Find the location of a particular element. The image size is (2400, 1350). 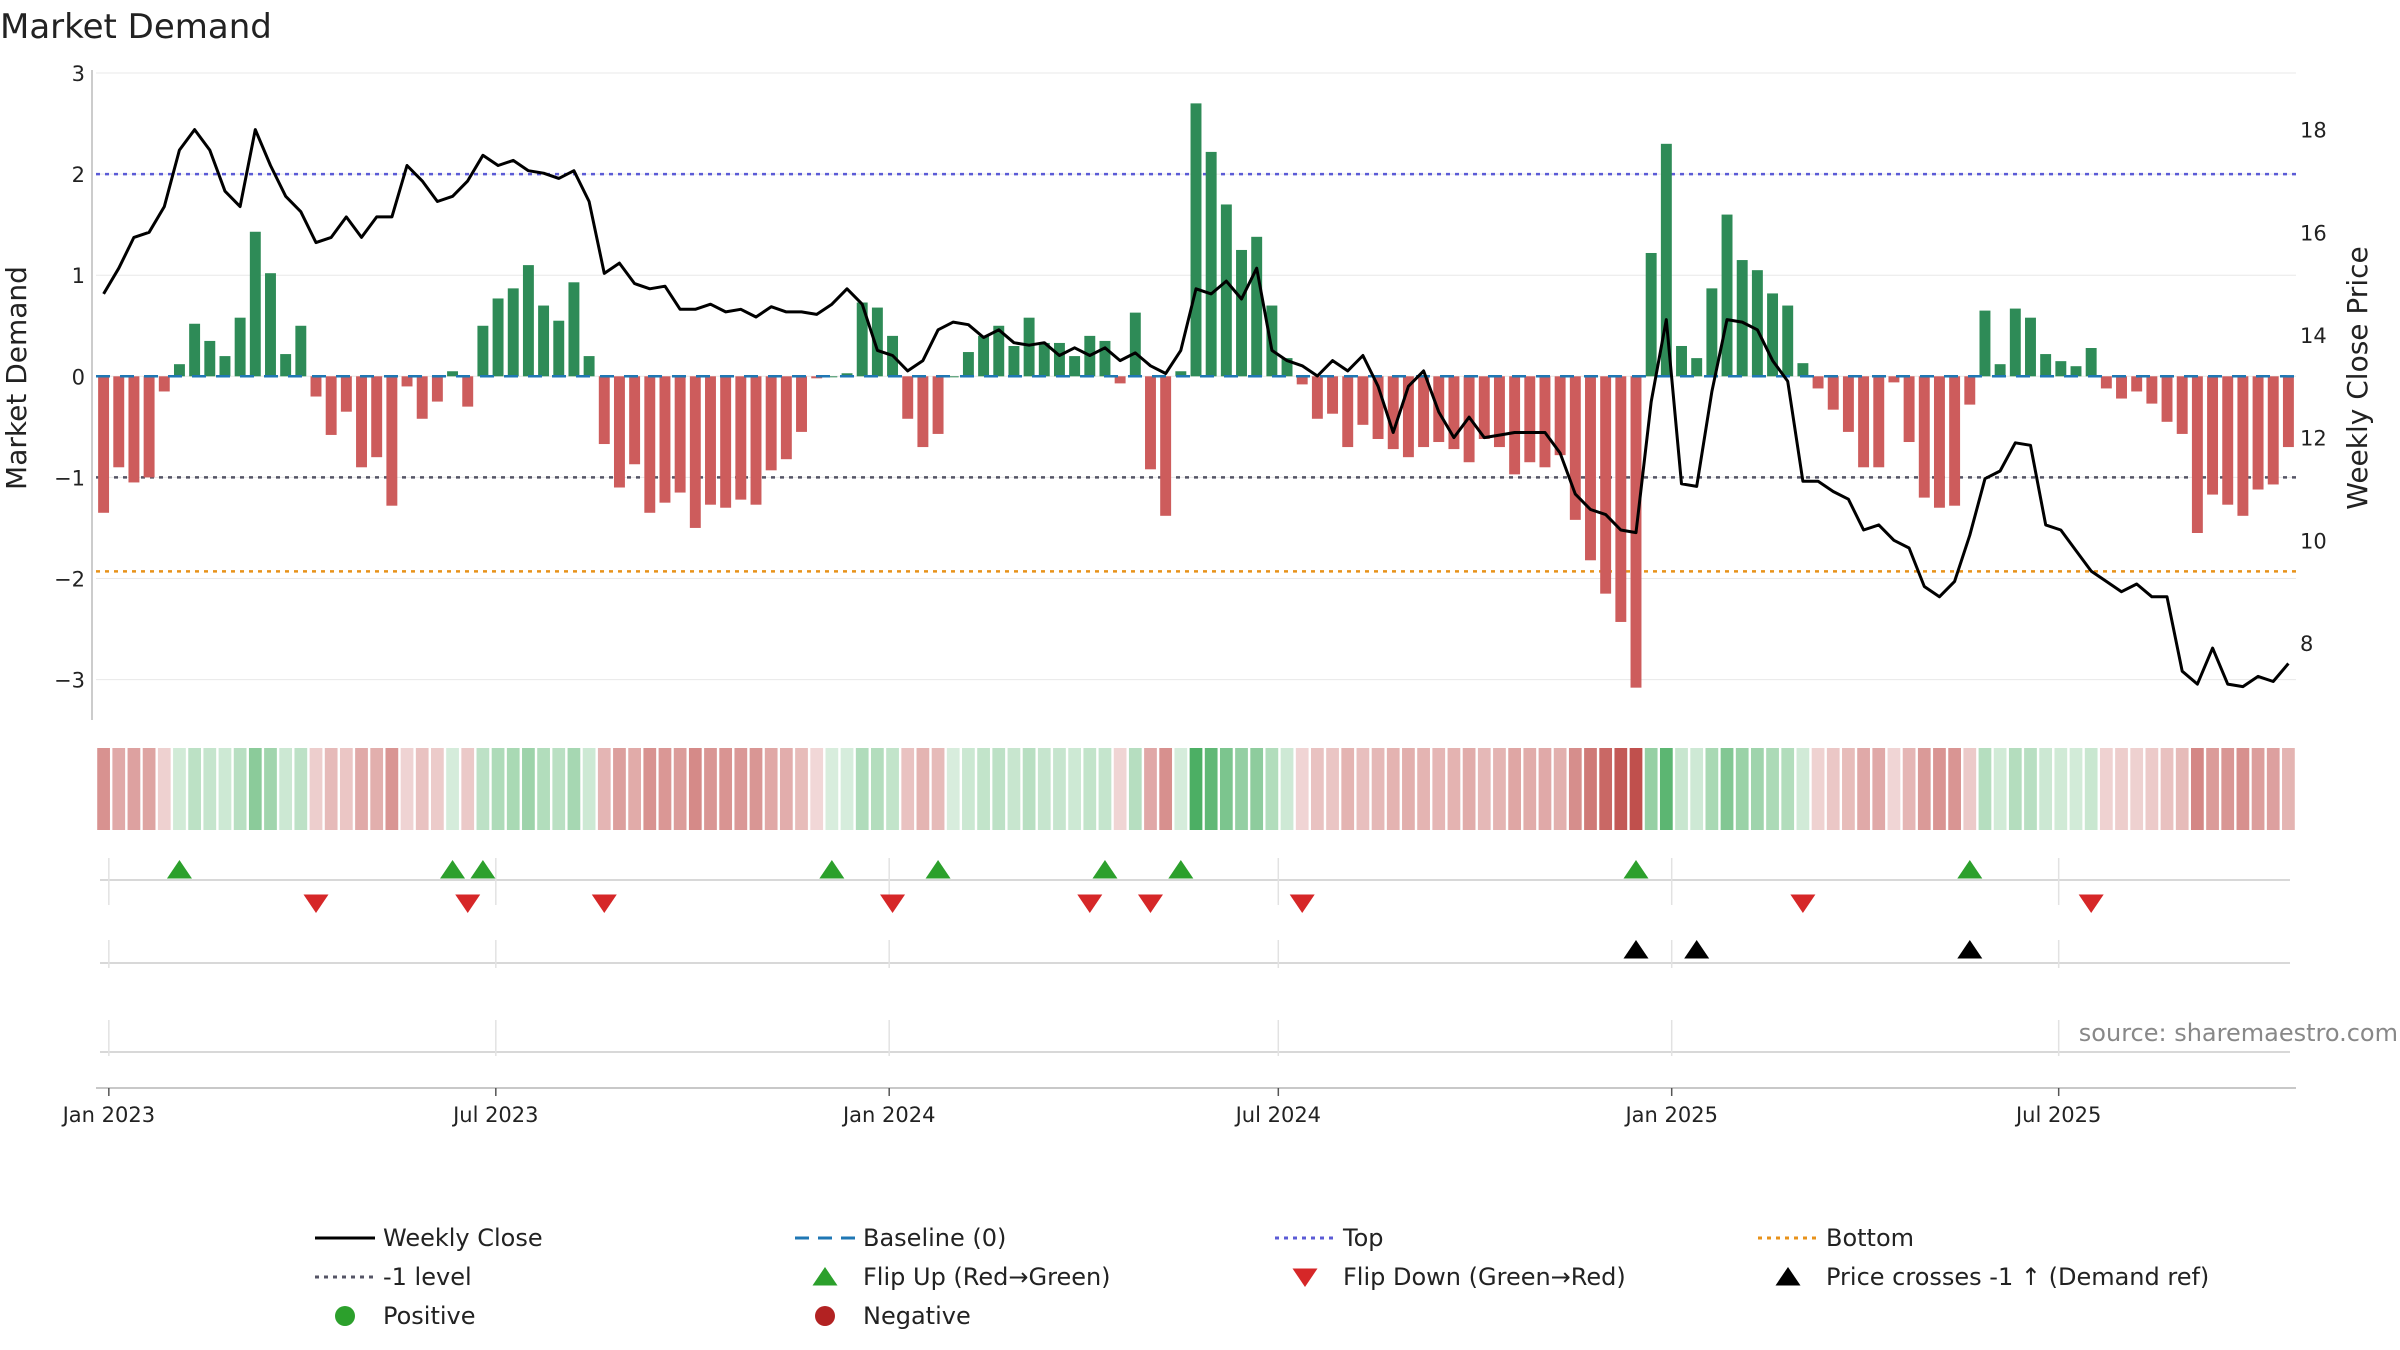

legend-label: Top is located at coordinates (1363, 1238).